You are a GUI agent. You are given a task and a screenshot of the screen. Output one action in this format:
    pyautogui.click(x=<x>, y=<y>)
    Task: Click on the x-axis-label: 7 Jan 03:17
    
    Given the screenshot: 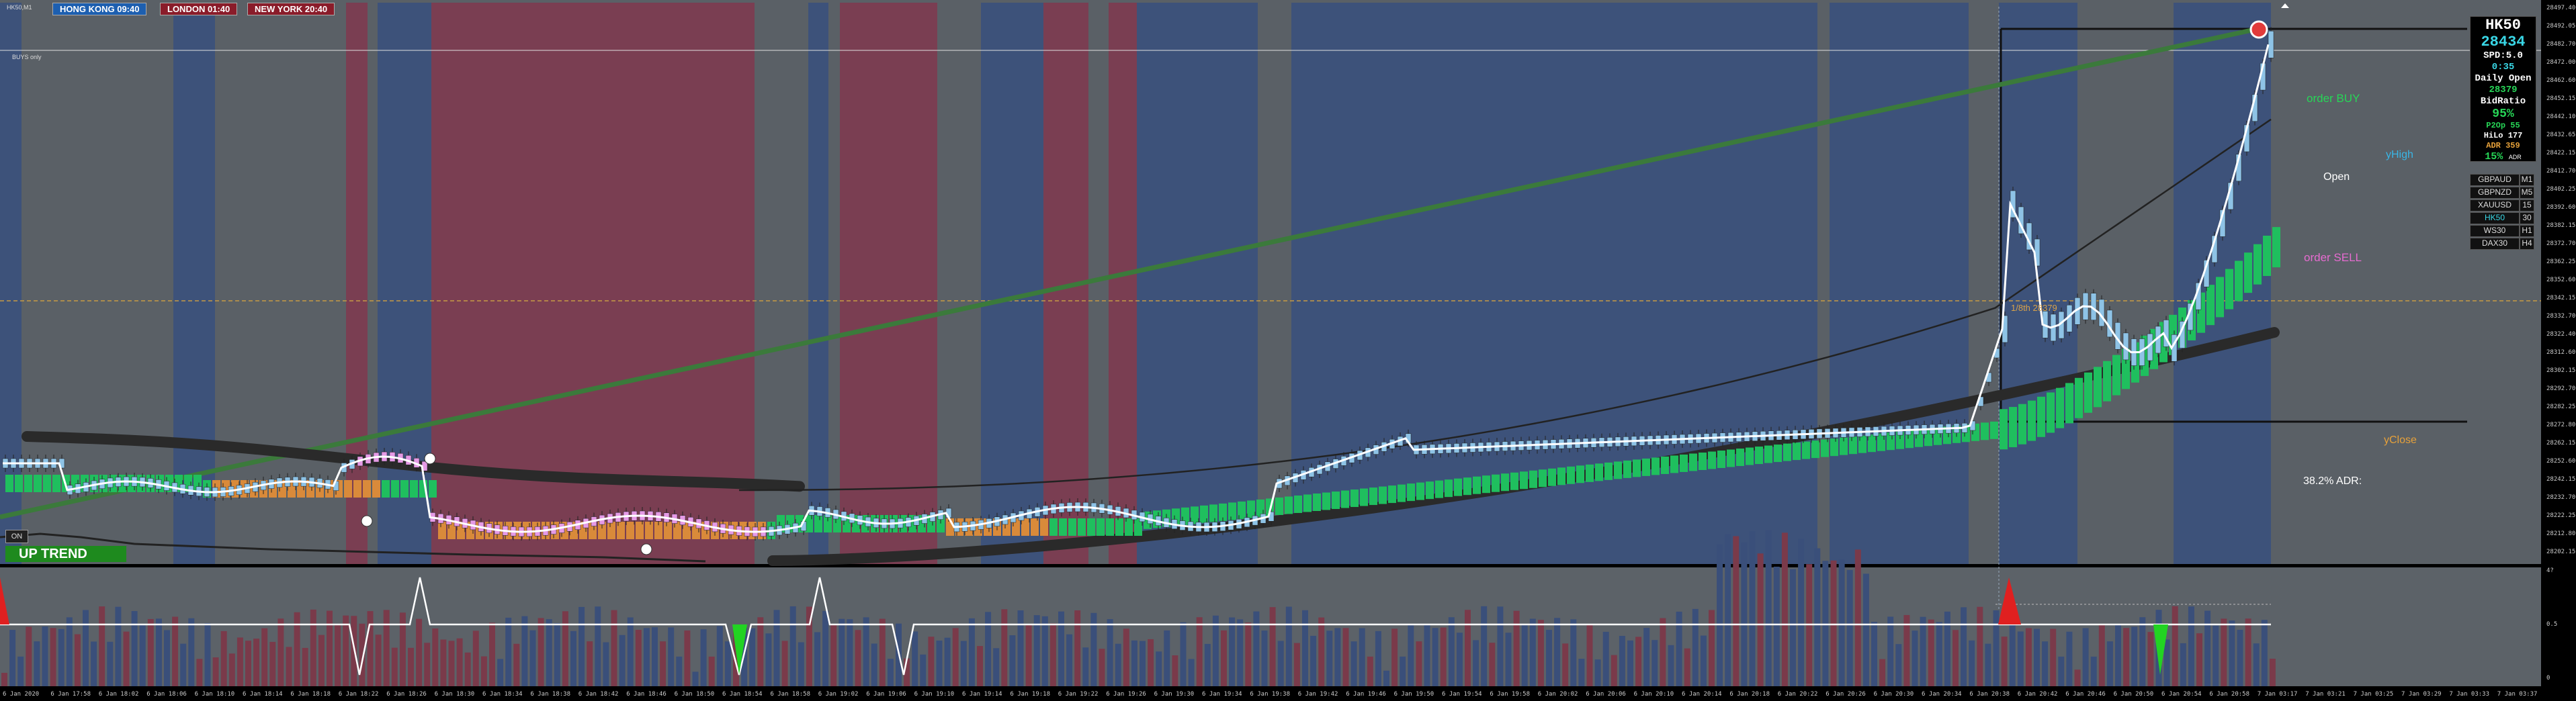 What is the action you would take?
    pyautogui.click(x=2278, y=694)
    